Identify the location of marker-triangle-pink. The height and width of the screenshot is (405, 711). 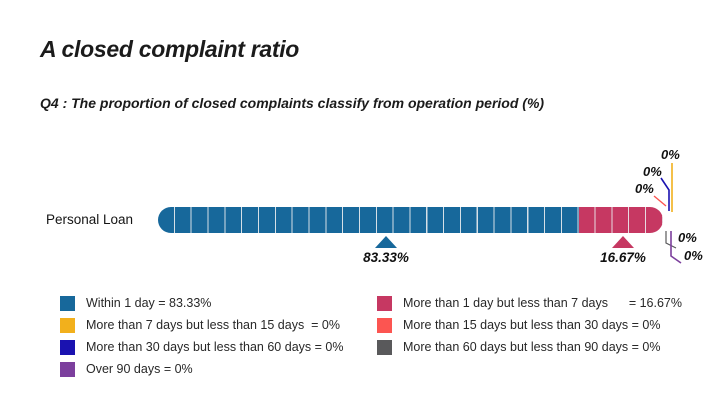
(623, 242).